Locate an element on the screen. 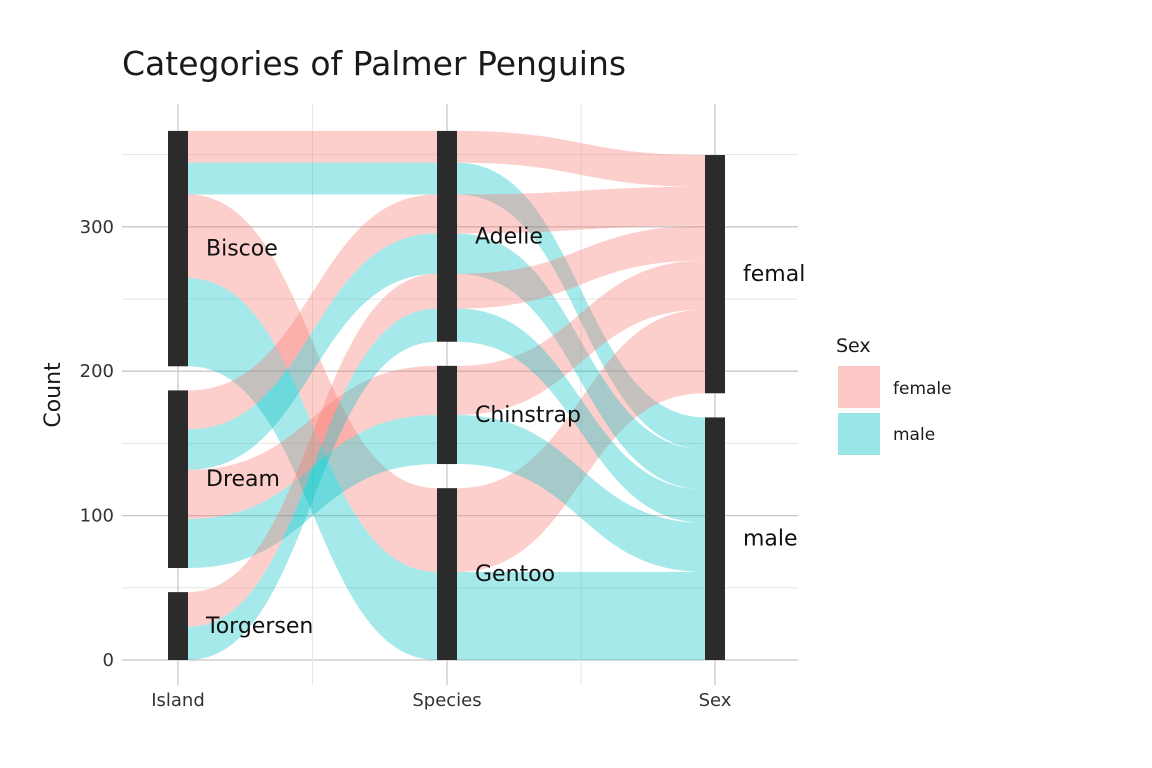  stratum-label-biscoe: Biscoe is located at coordinates (242, 249).